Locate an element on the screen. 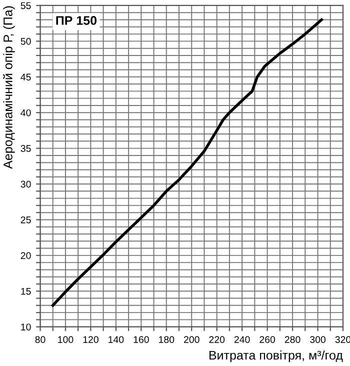  y-tick-label: 20 is located at coordinates (25, 256).